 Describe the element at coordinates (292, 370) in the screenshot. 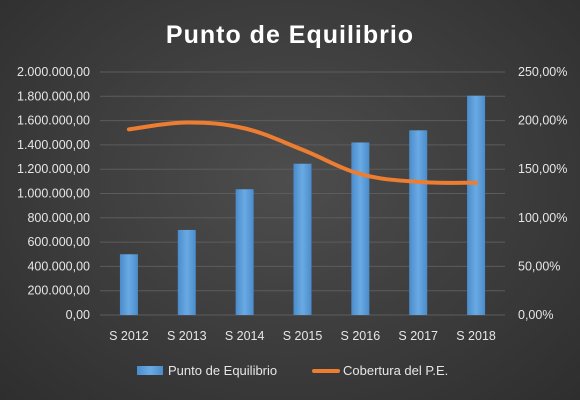

I see `legend: Punto de Equilibrio Cobertura del P.E.` at that location.